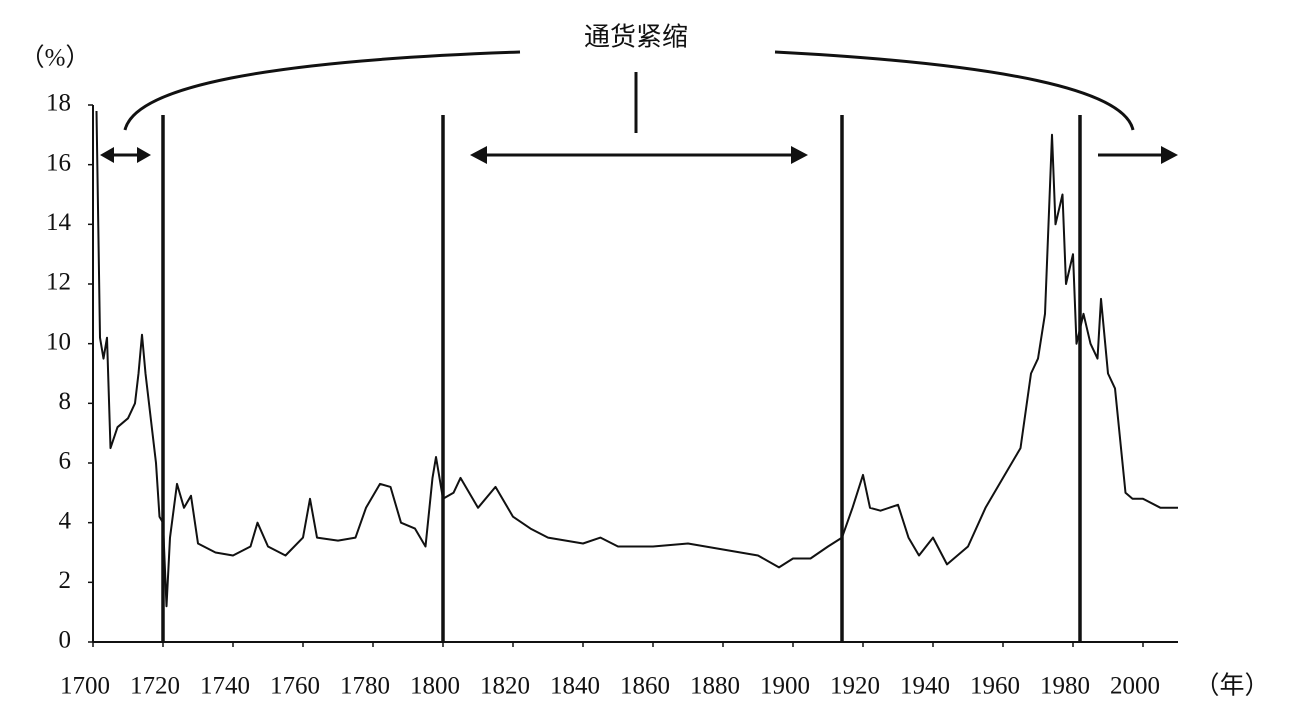 This screenshot has height=716, width=1300. I want to click on x-tick-label: 1780, so click(365, 686).